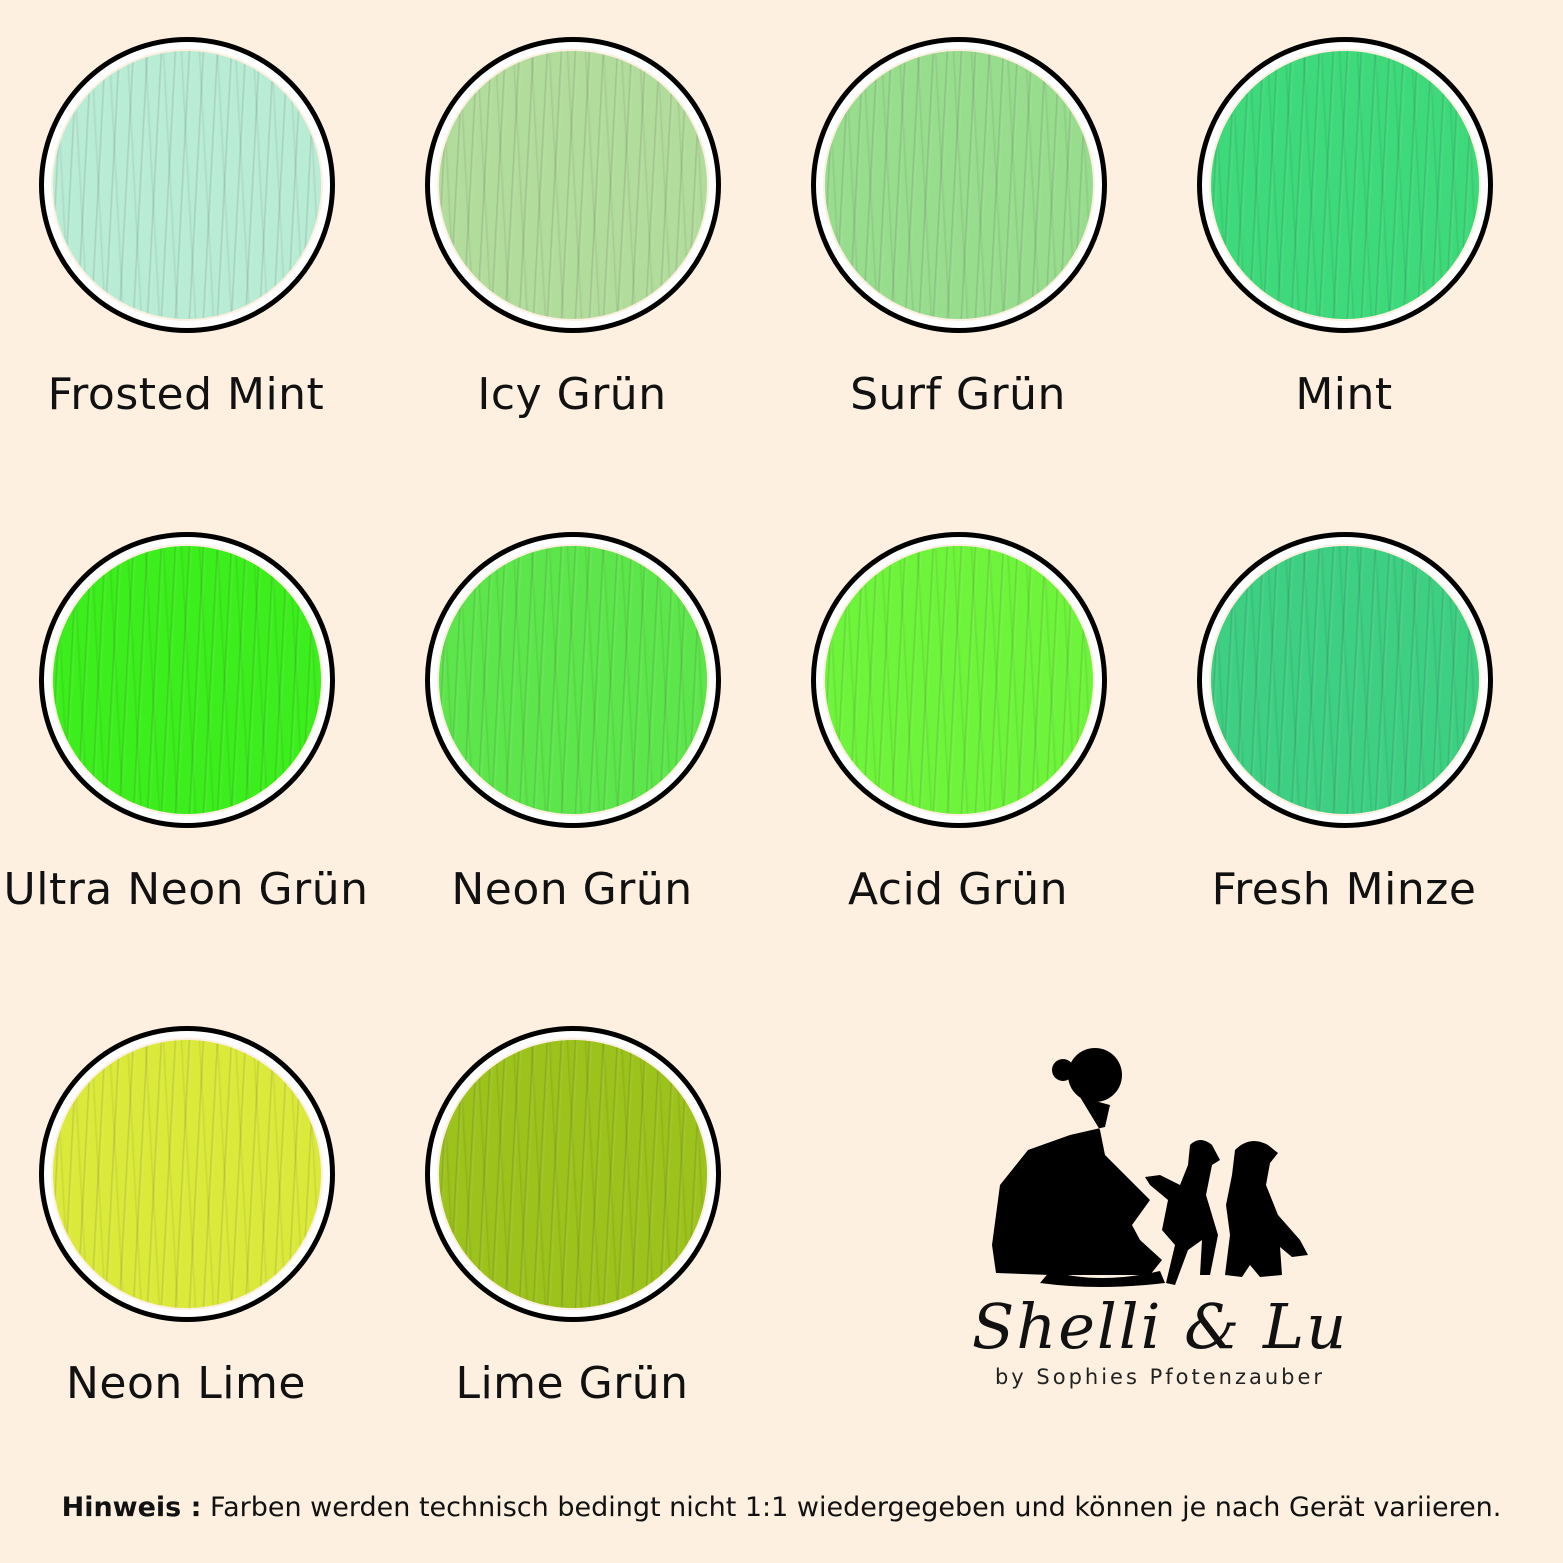 This screenshot has height=1563, width=1563. What do you see at coordinates (572, 889) in the screenshot?
I see `color-name: Neon Grün` at bounding box center [572, 889].